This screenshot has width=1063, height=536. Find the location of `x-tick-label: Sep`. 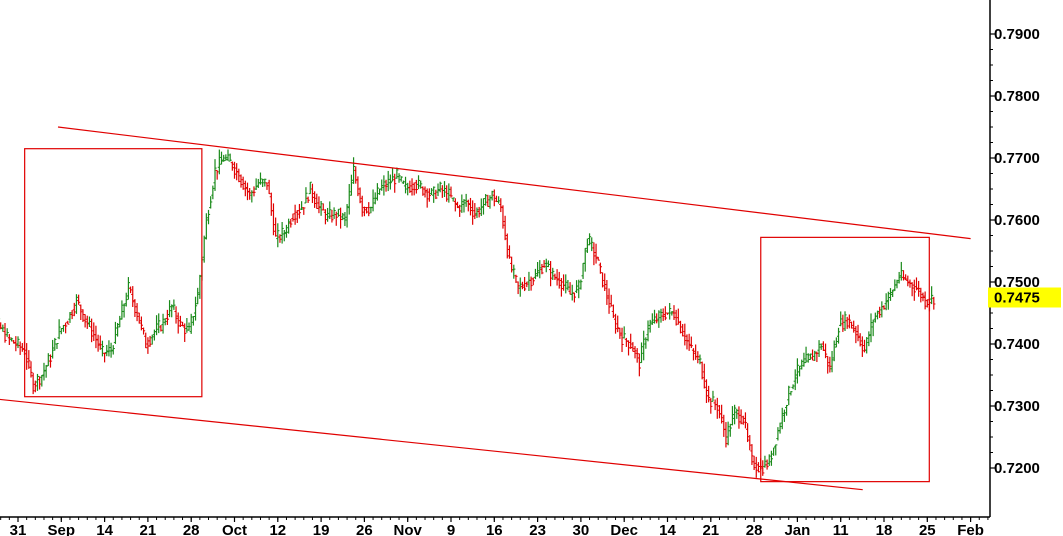

x-tick-label: Sep is located at coordinates (62, 529).